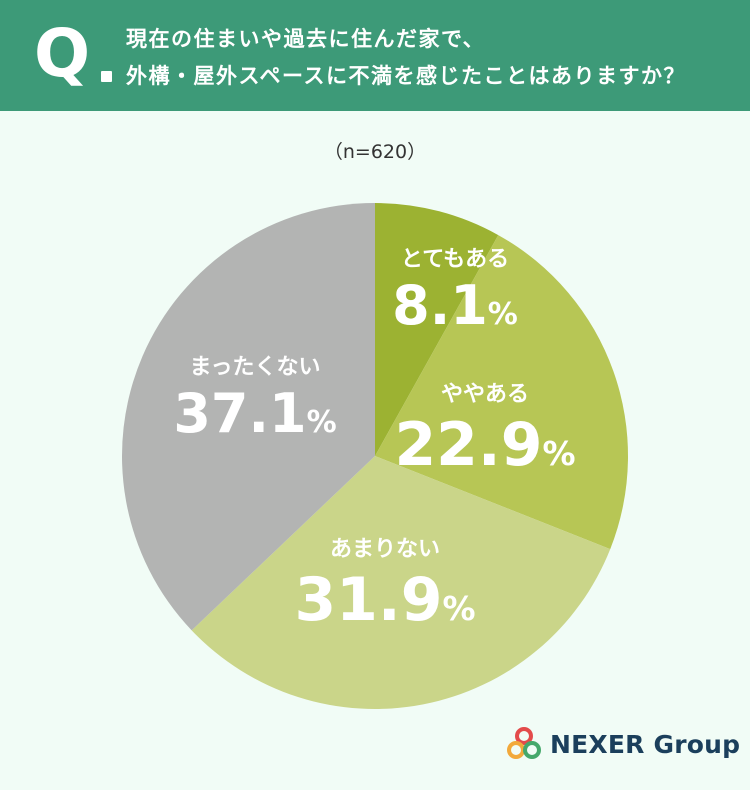 Image resolution: width=750 pixels, height=790 pixels. Describe the element at coordinates (406, 76) in the screenshot. I see `question-line-2: 外構・屋外スペースに不満を感じたことはありますか？` at that location.